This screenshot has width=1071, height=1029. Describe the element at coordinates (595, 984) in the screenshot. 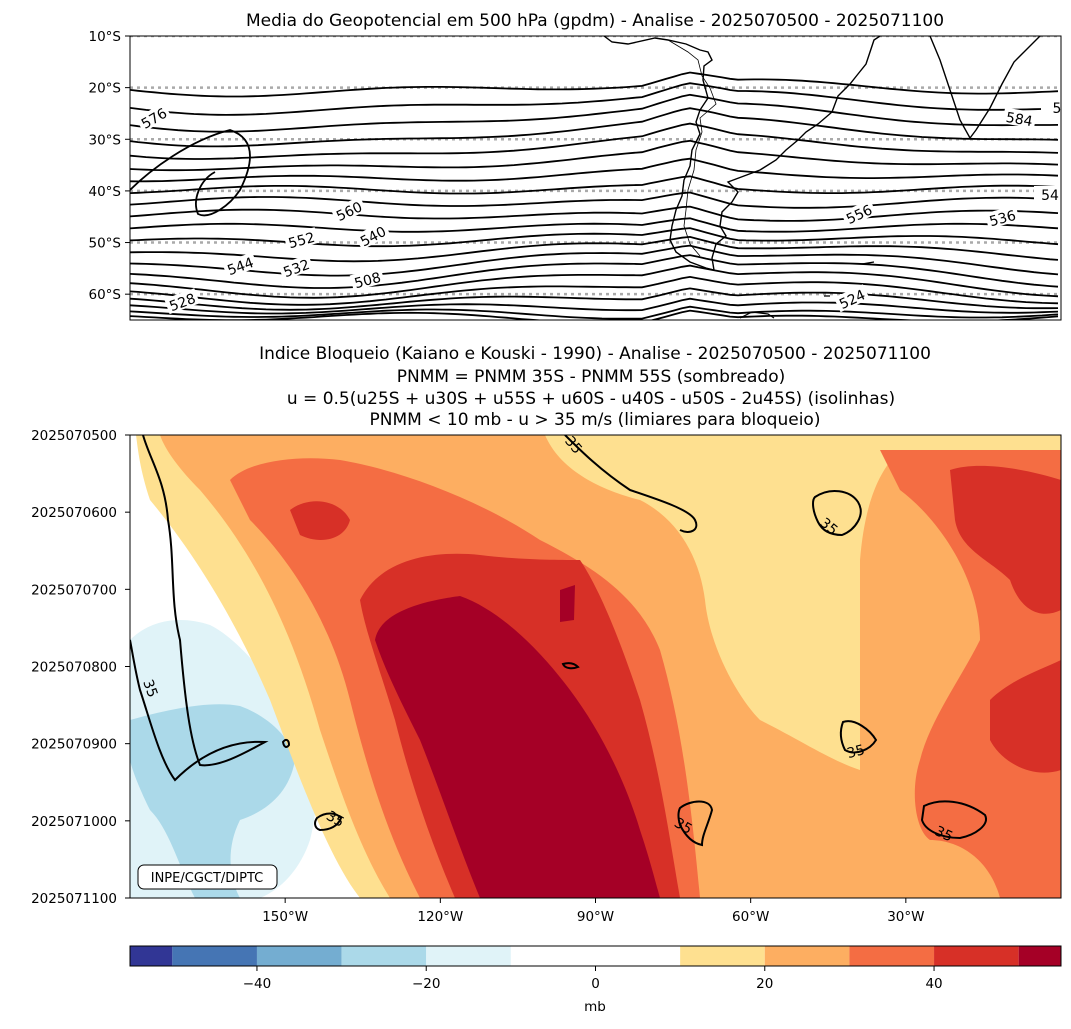

I see `colorbar-tick-label-2: 0` at that location.